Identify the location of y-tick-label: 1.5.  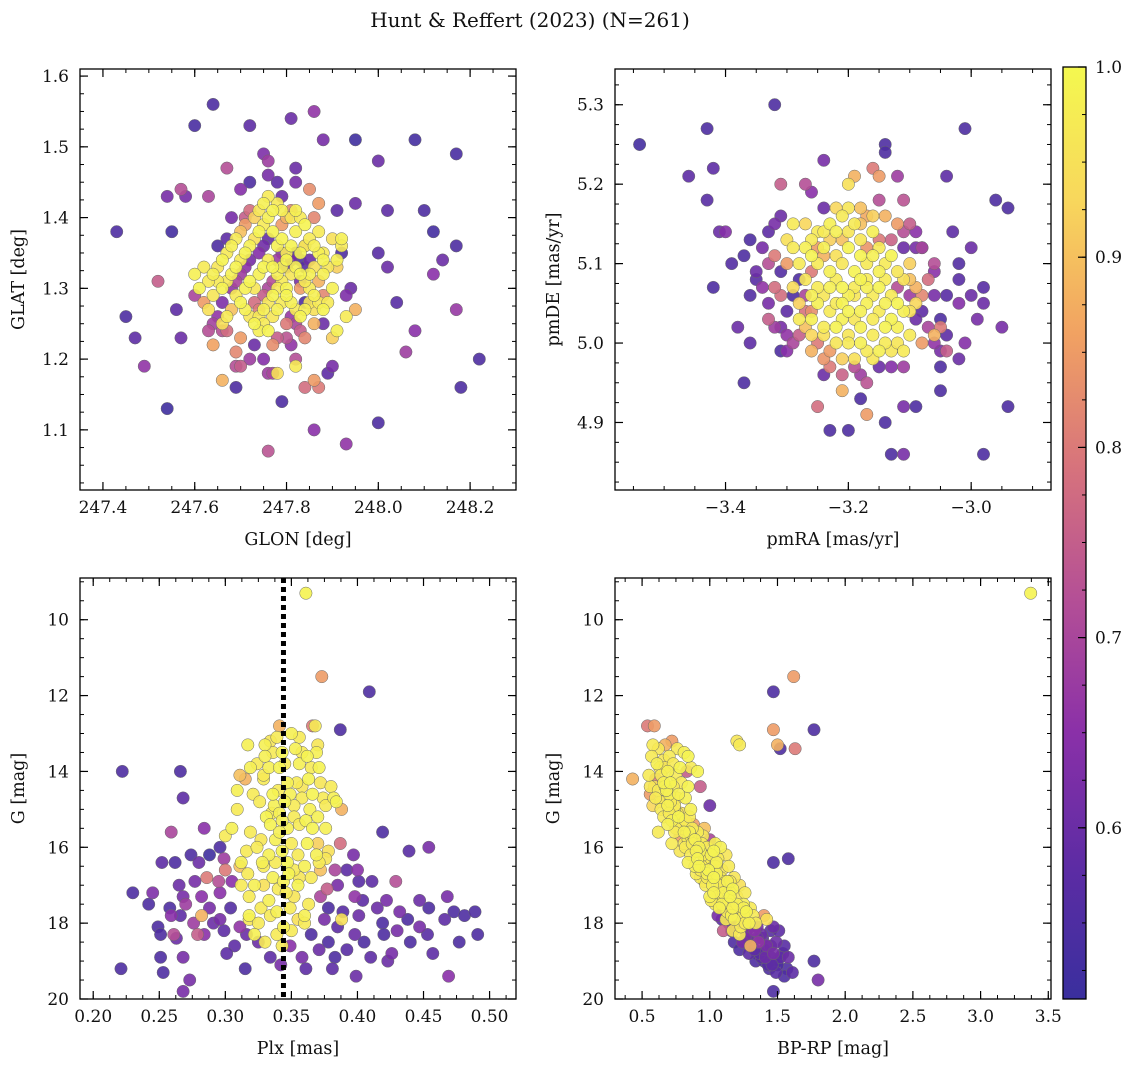
(55, 148).